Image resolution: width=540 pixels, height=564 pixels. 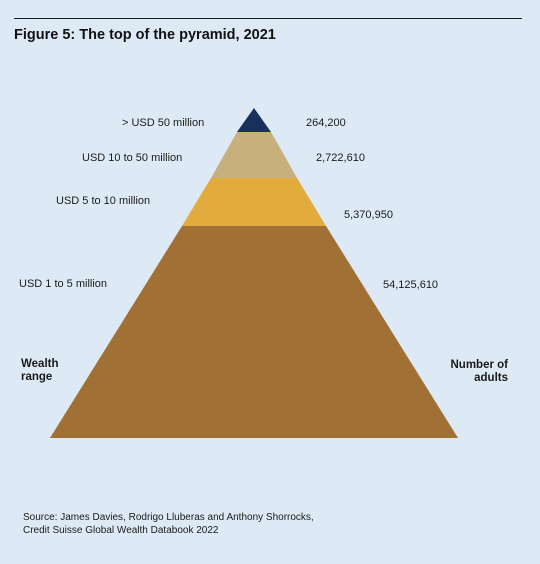 What do you see at coordinates (479, 371) in the screenshot?
I see `number-of-adults-axis-label: Number of adults` at bounding box center [479, 371].